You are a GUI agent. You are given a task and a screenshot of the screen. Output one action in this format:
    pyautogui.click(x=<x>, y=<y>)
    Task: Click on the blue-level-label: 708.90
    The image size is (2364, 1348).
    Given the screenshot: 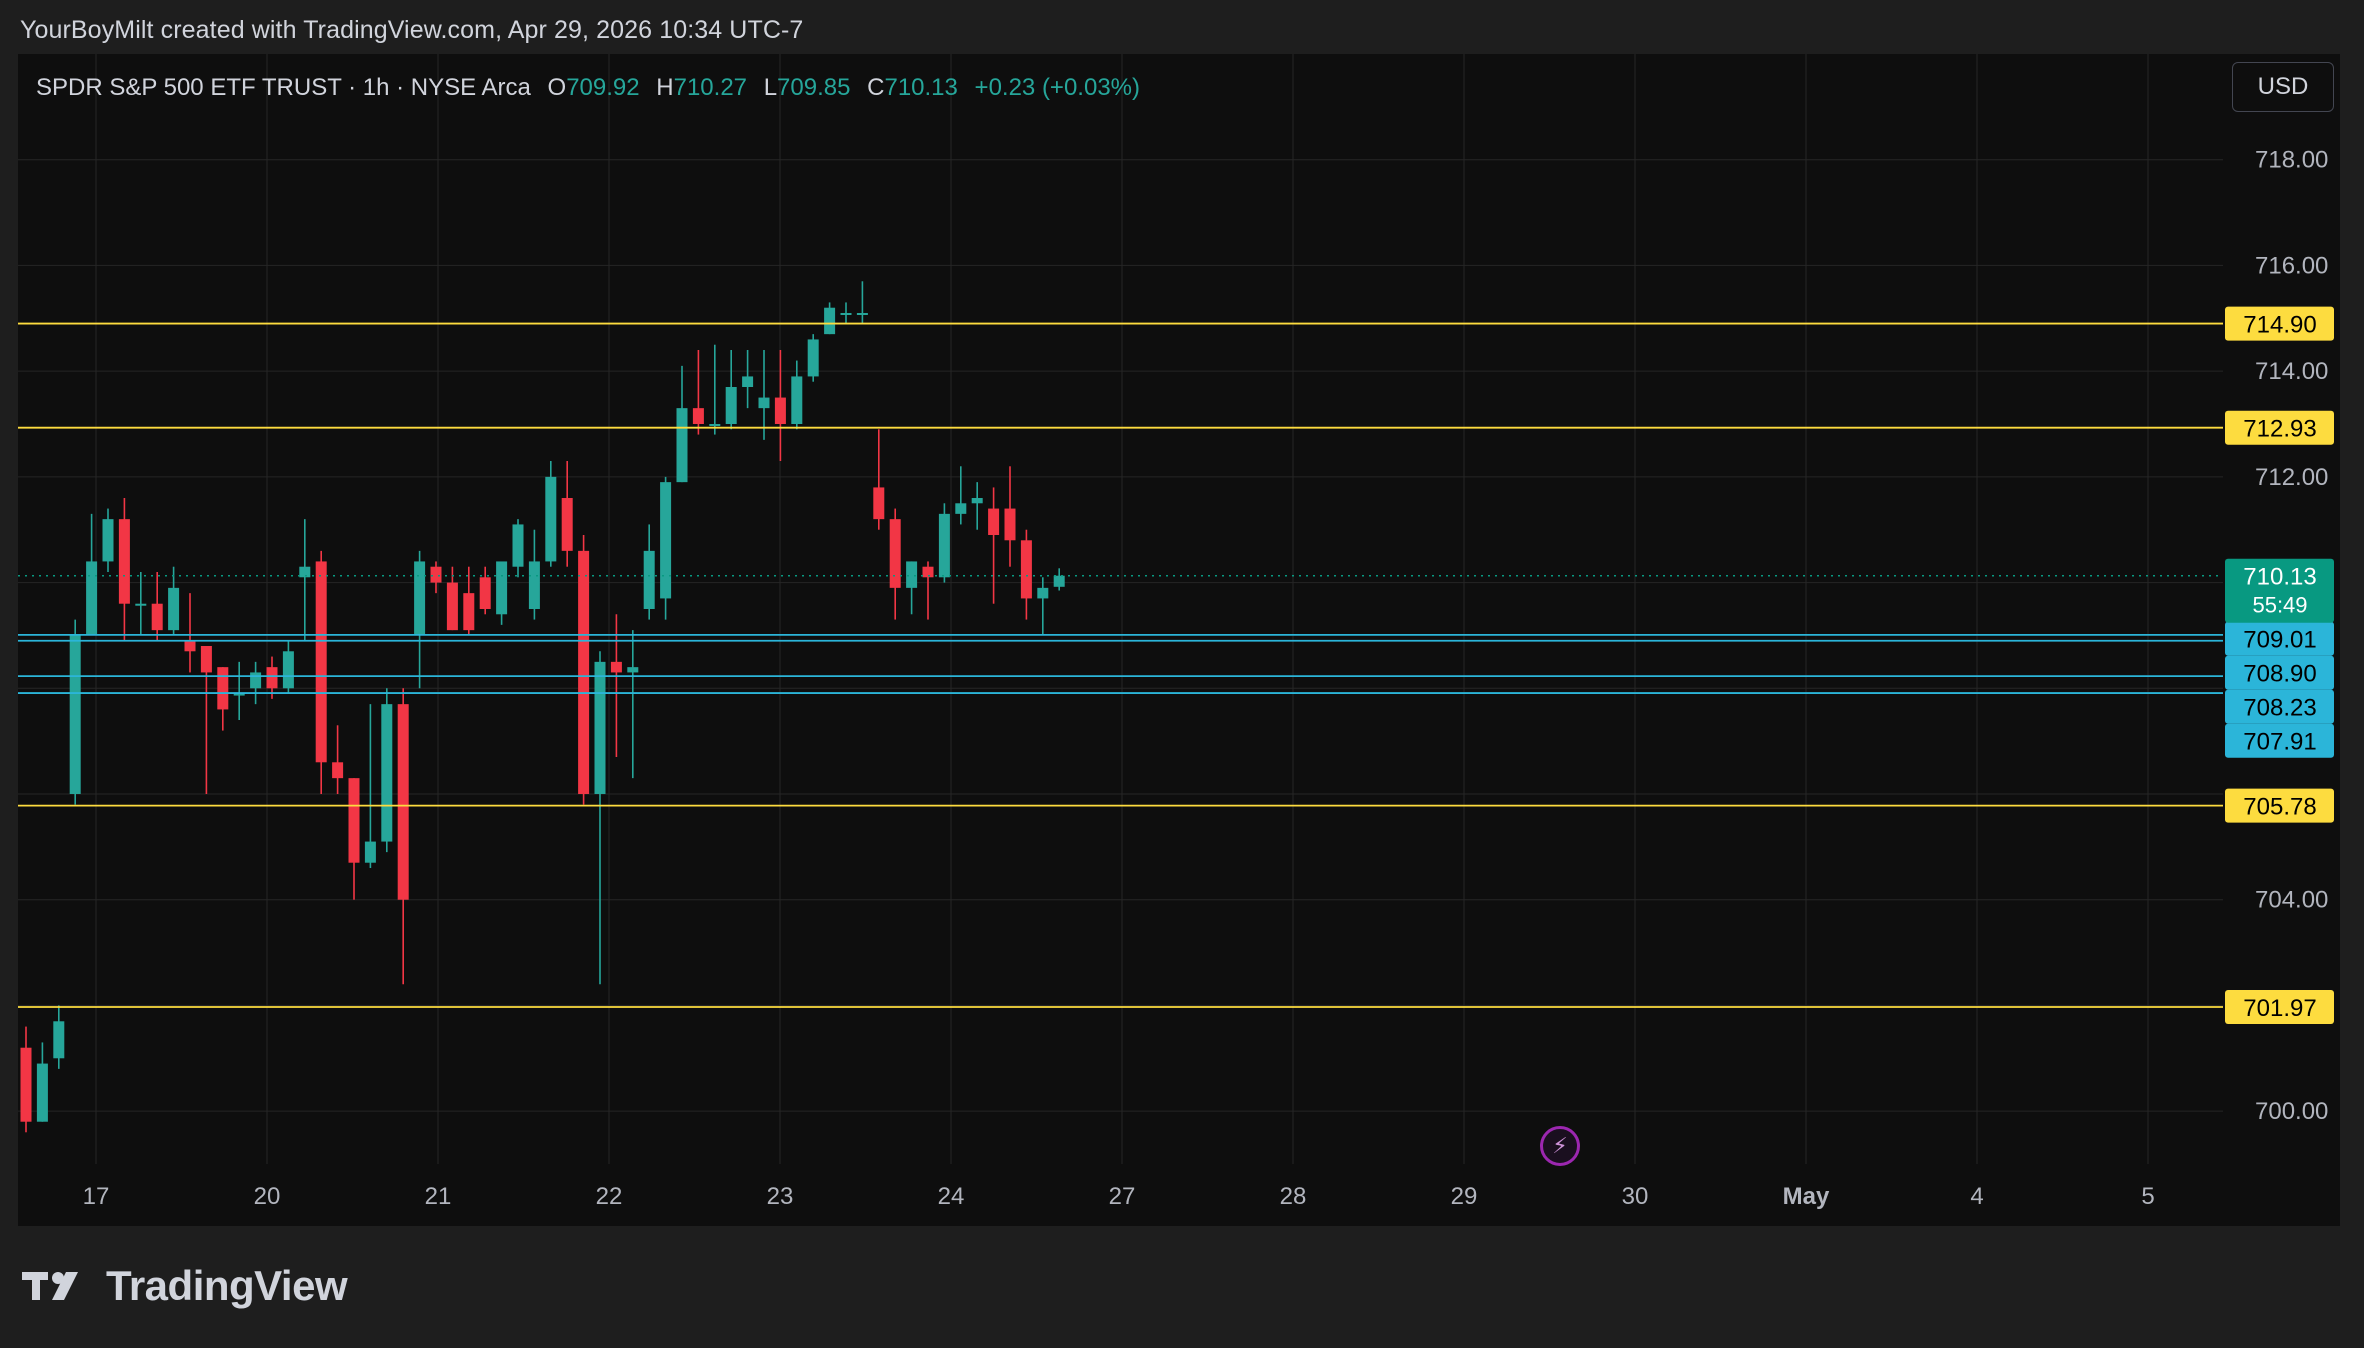 What is the action you would take?
    pyautogui.click(x=2279, y=672)
    